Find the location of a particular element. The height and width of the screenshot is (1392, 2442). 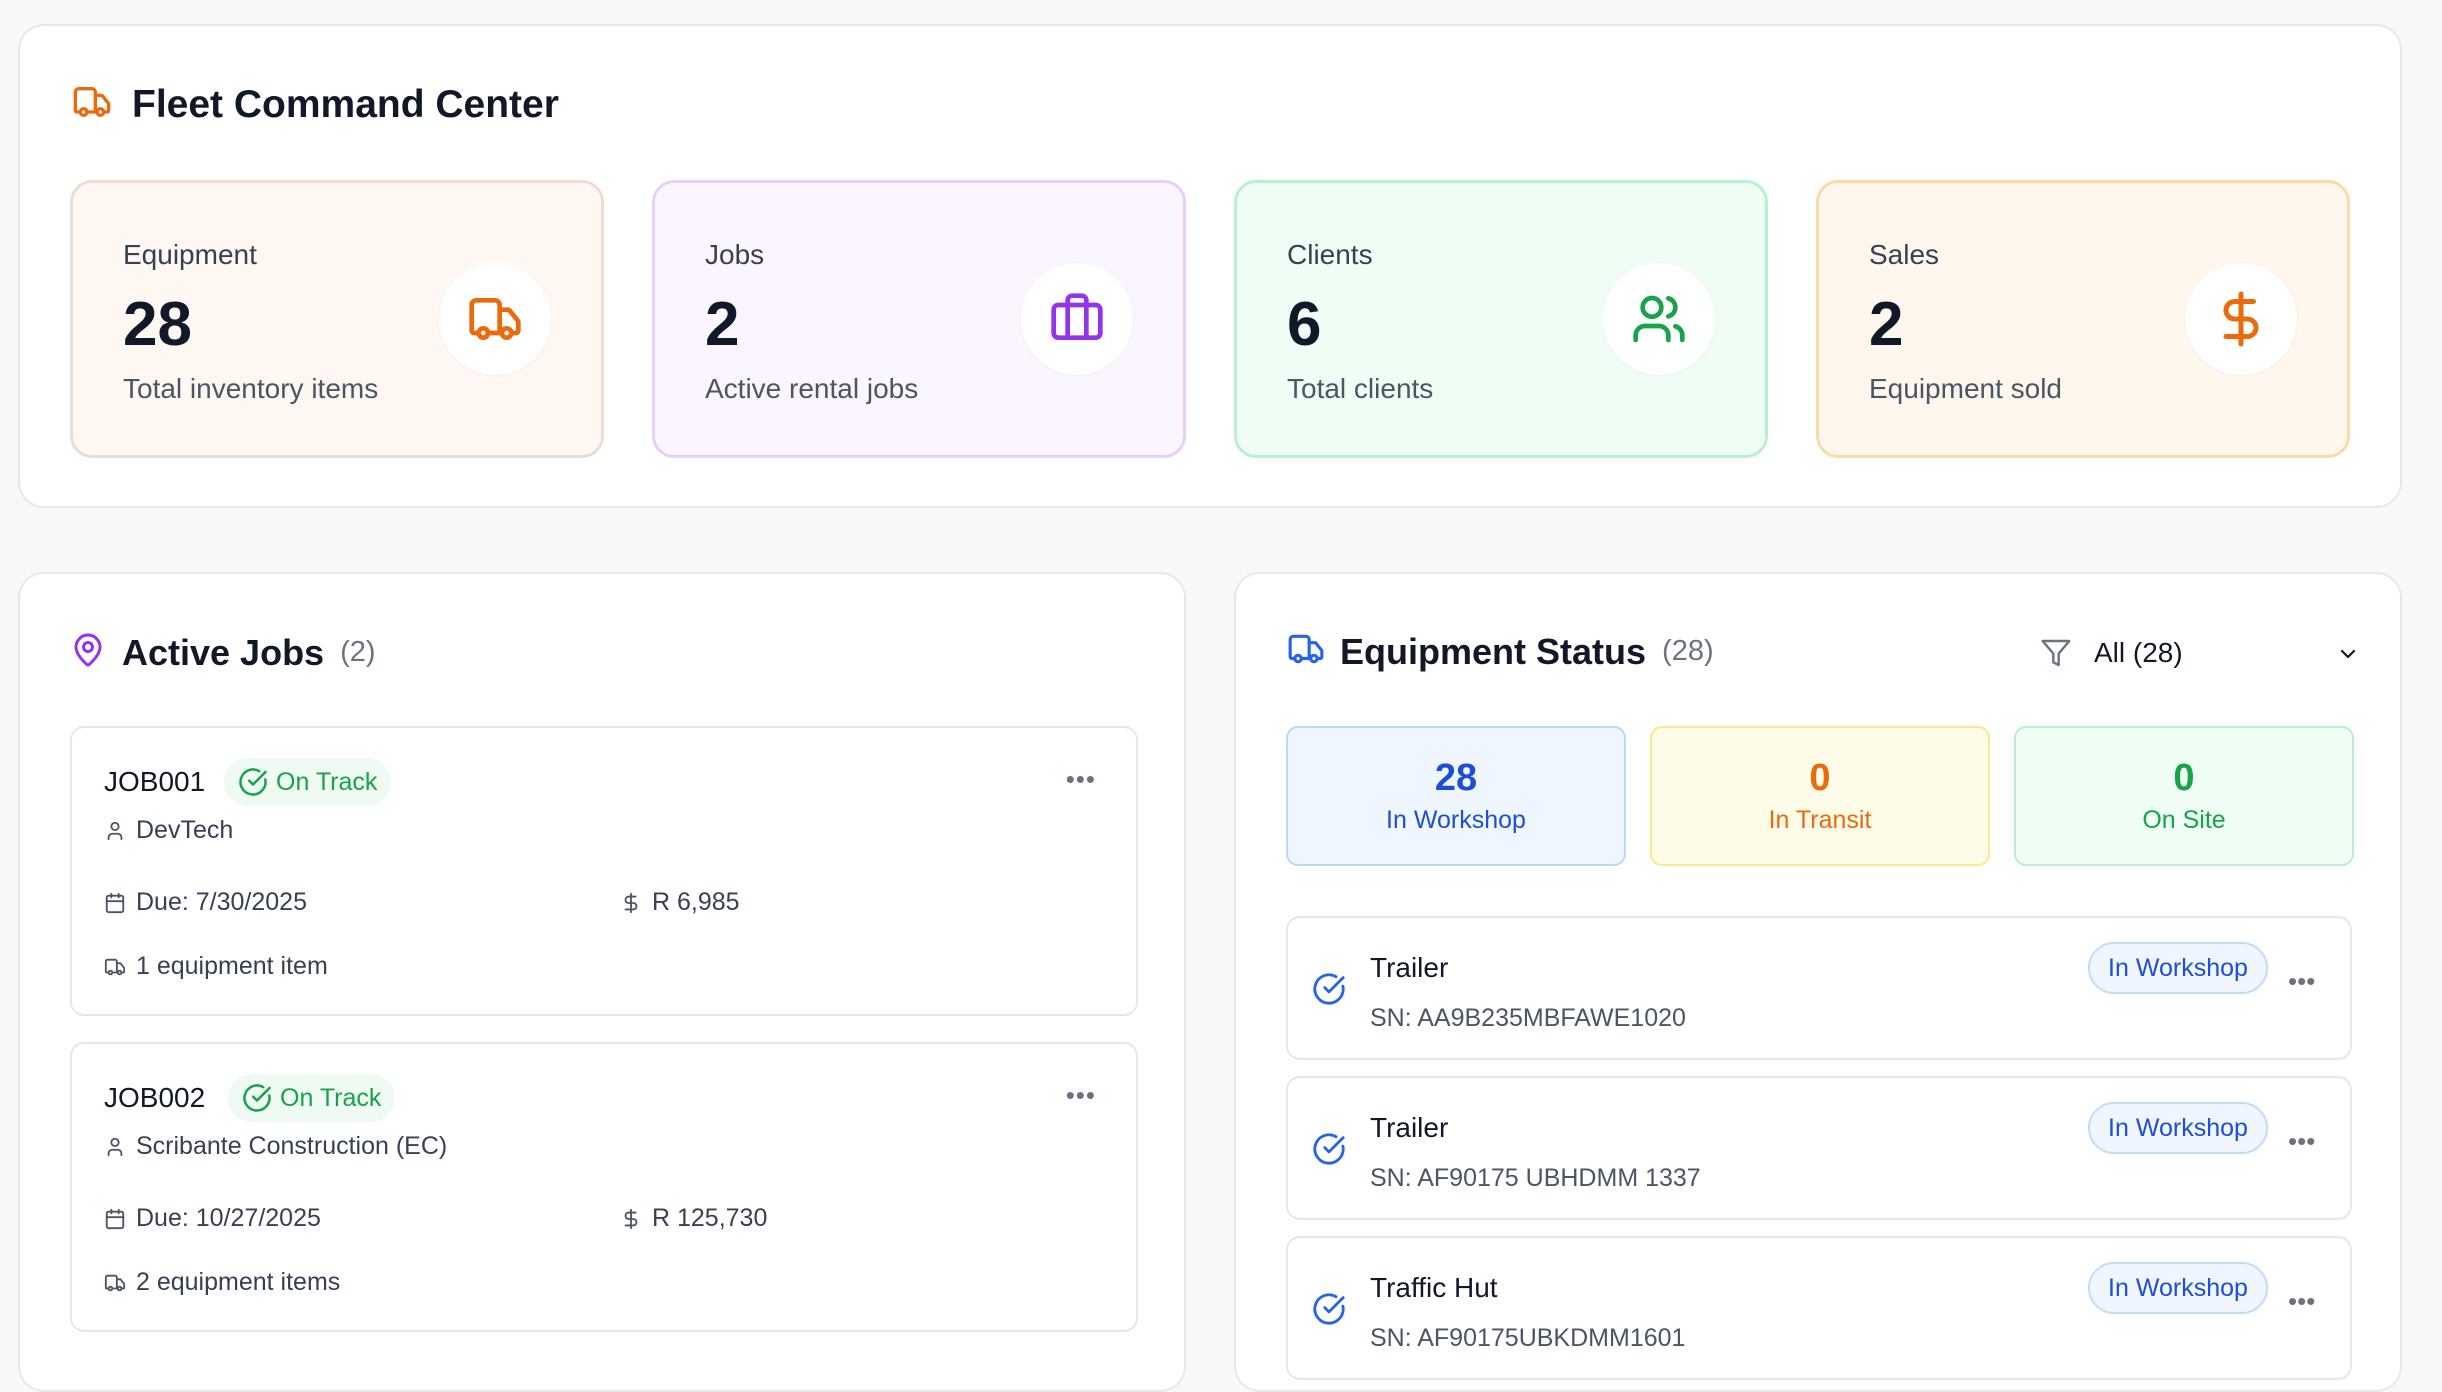

summary-label: In Workshop is located at coordinates (1456, 820).